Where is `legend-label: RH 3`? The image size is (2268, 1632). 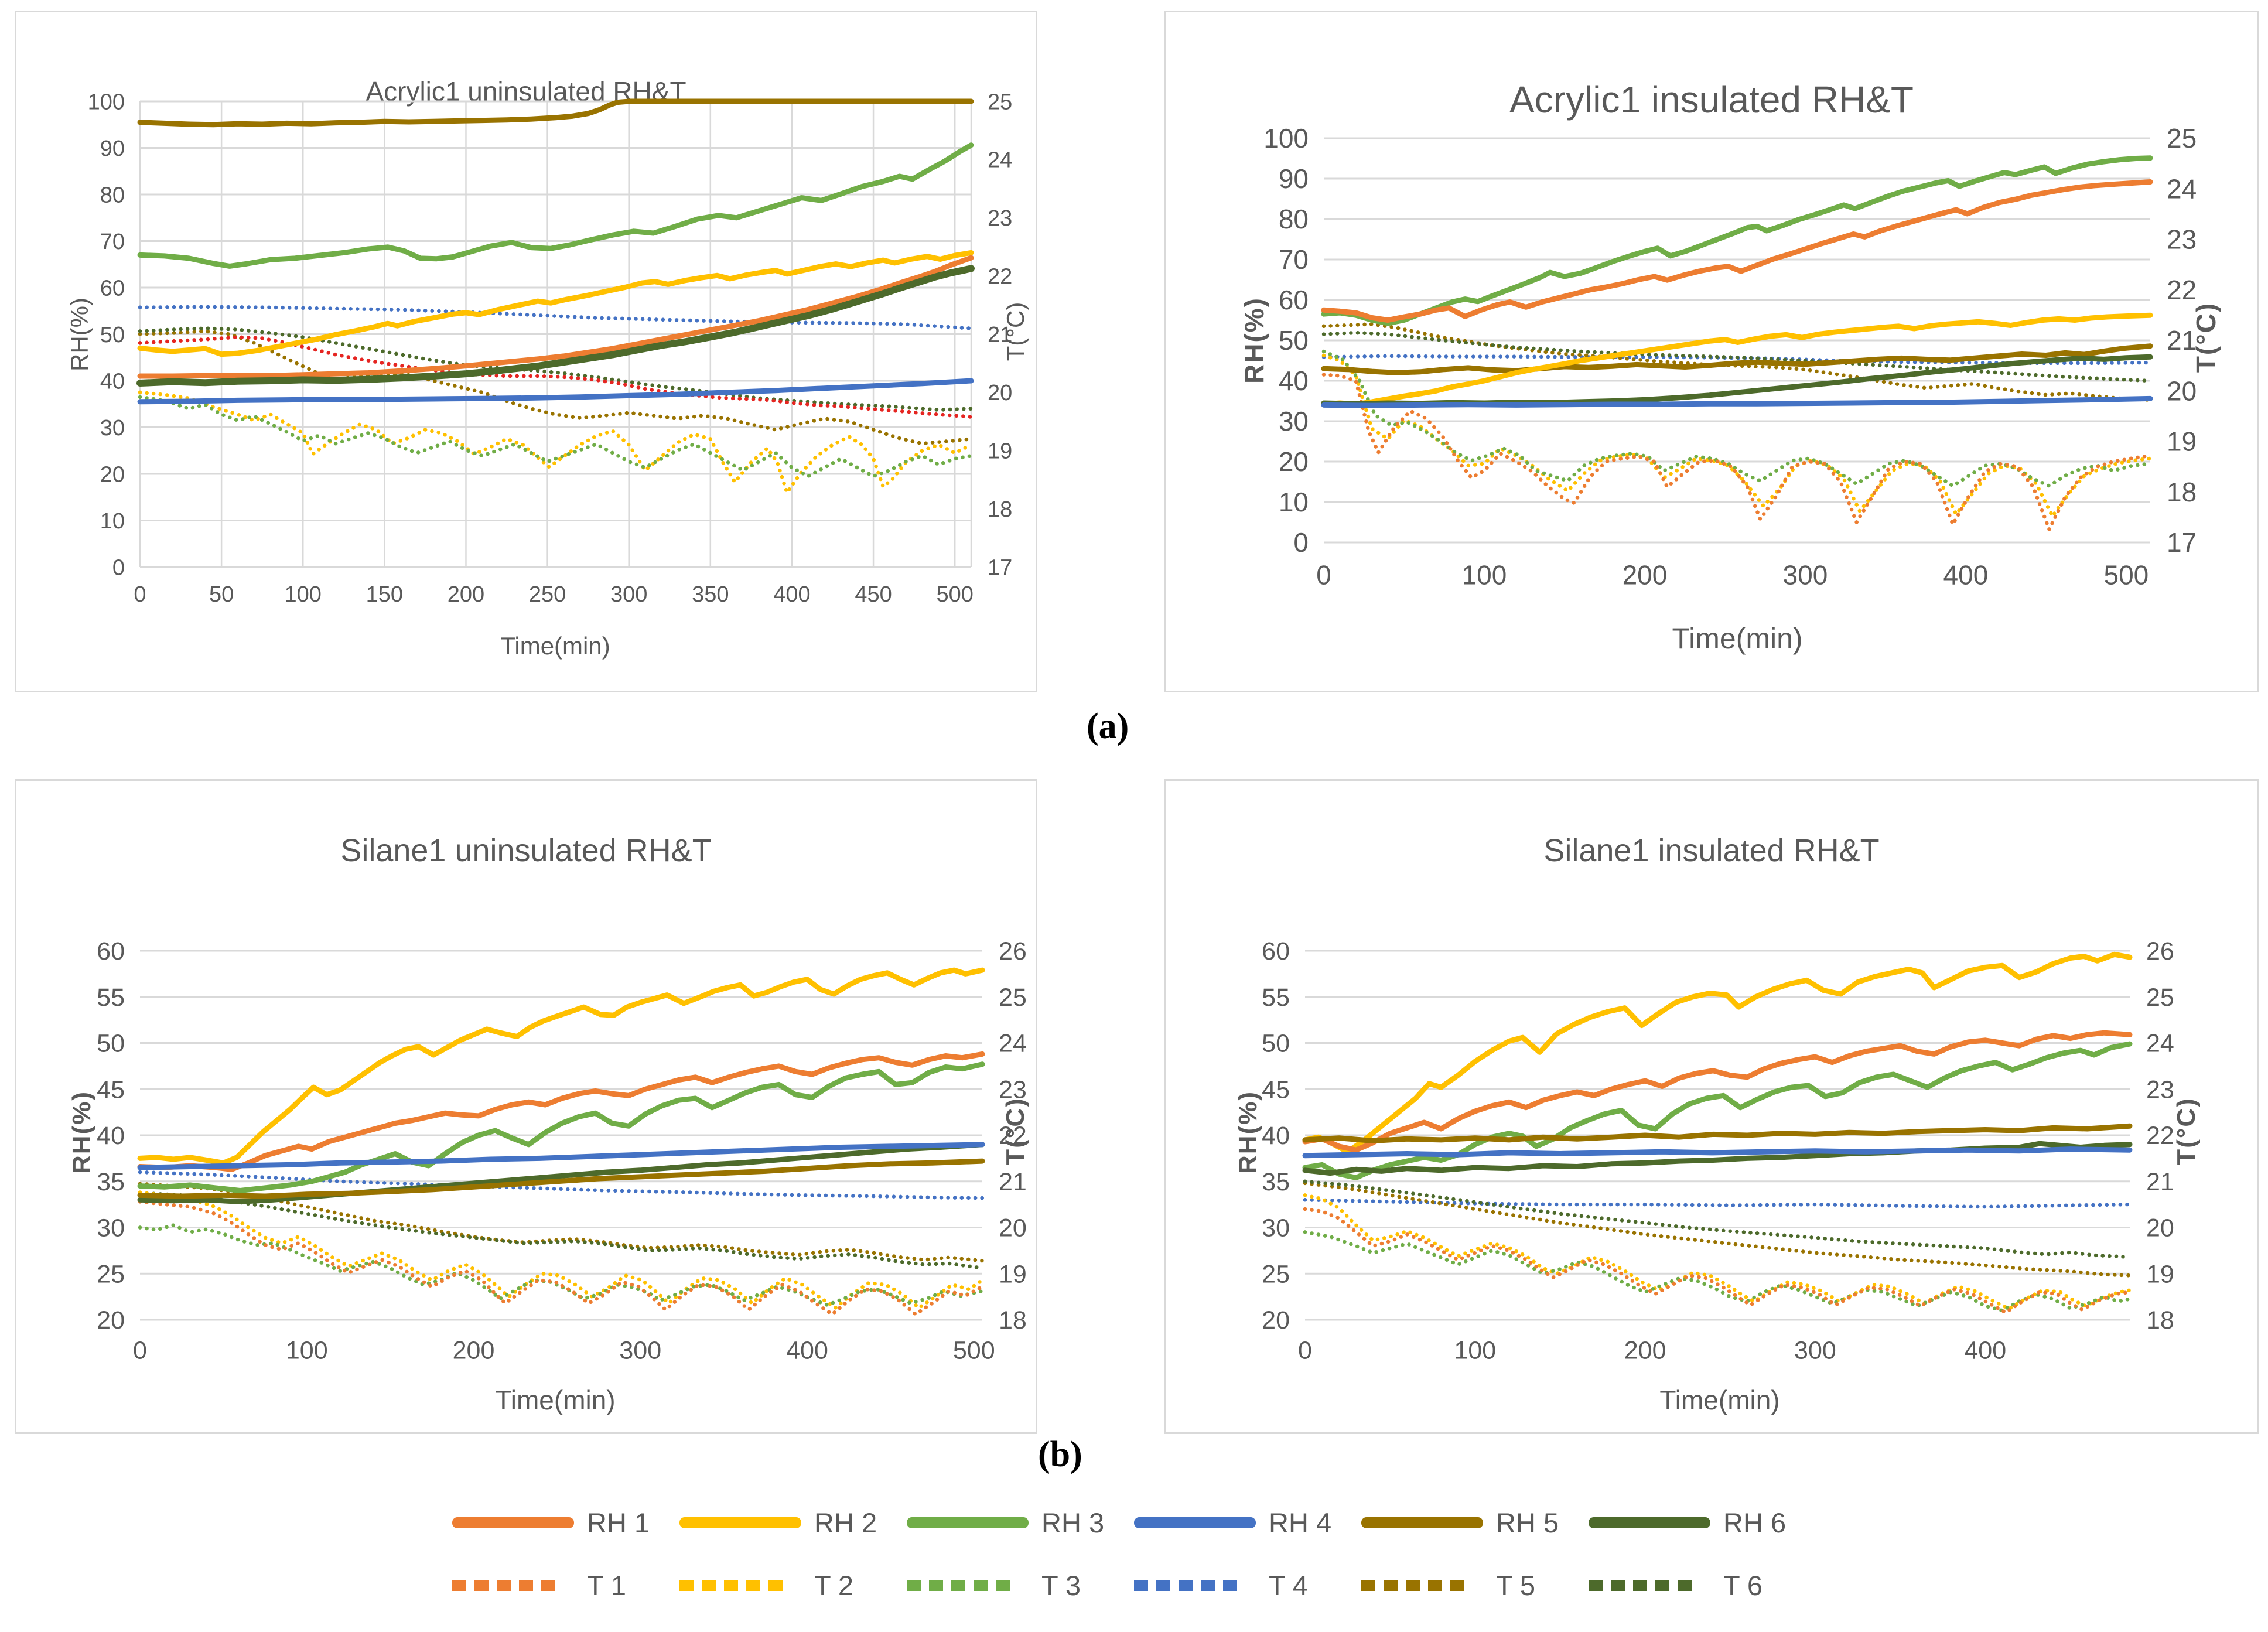 legend-label: RH 3 is located at coordinates (1073, 1522).